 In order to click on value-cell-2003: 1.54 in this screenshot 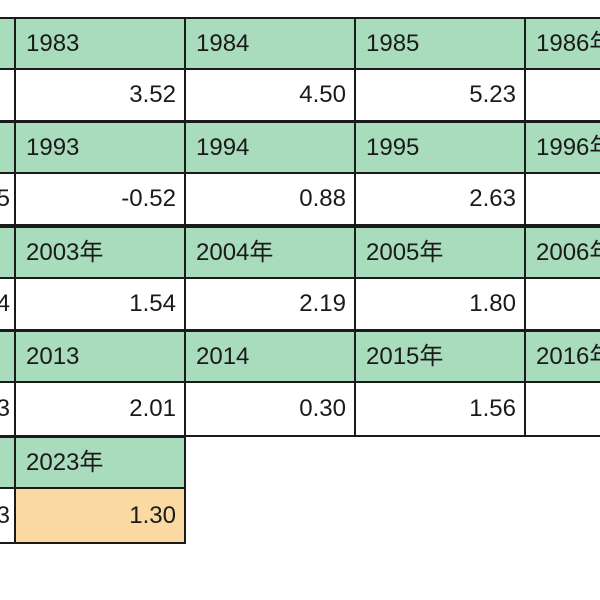, I will do `click(100, 304)`.